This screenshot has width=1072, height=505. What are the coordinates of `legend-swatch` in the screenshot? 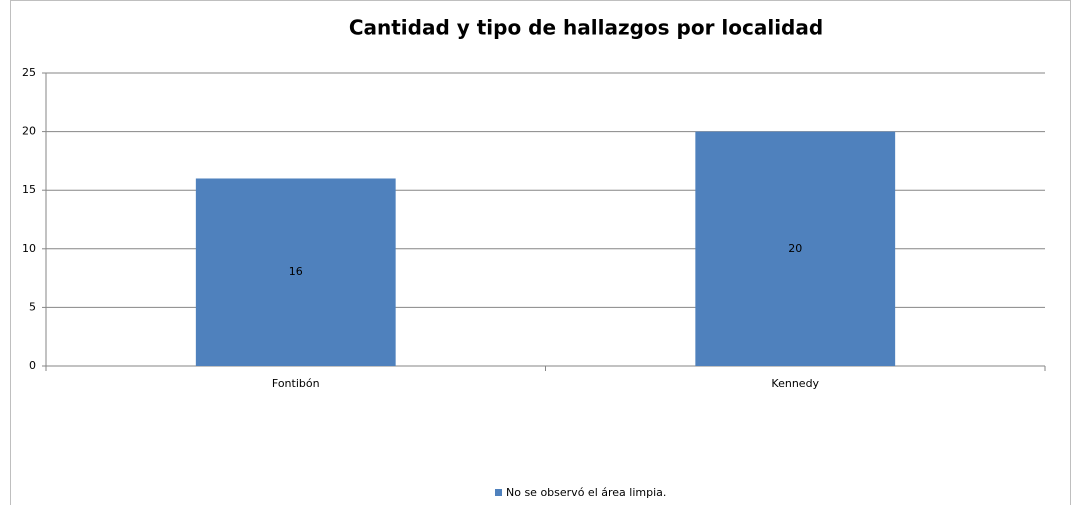 It's located at (498, 492).